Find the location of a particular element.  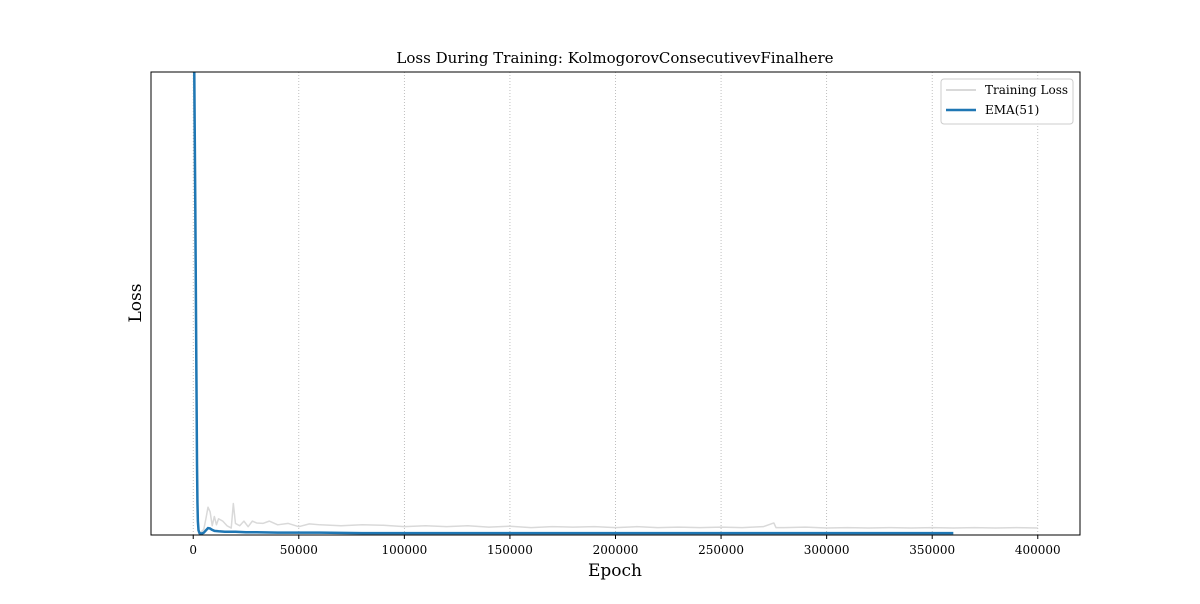

x-tick-label: 300000 is located at coordinates (827, 550).